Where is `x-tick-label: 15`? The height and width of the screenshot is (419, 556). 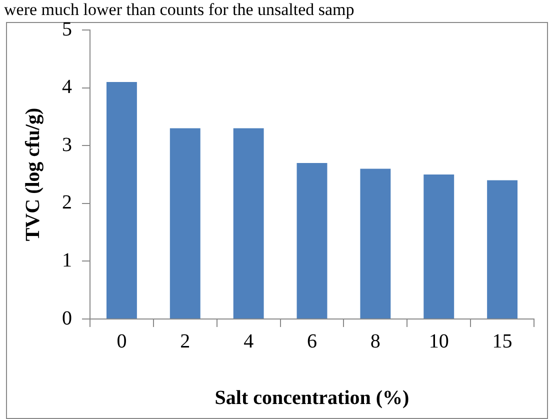
x-tick-label: 15 is located at coordinates (502, 341).